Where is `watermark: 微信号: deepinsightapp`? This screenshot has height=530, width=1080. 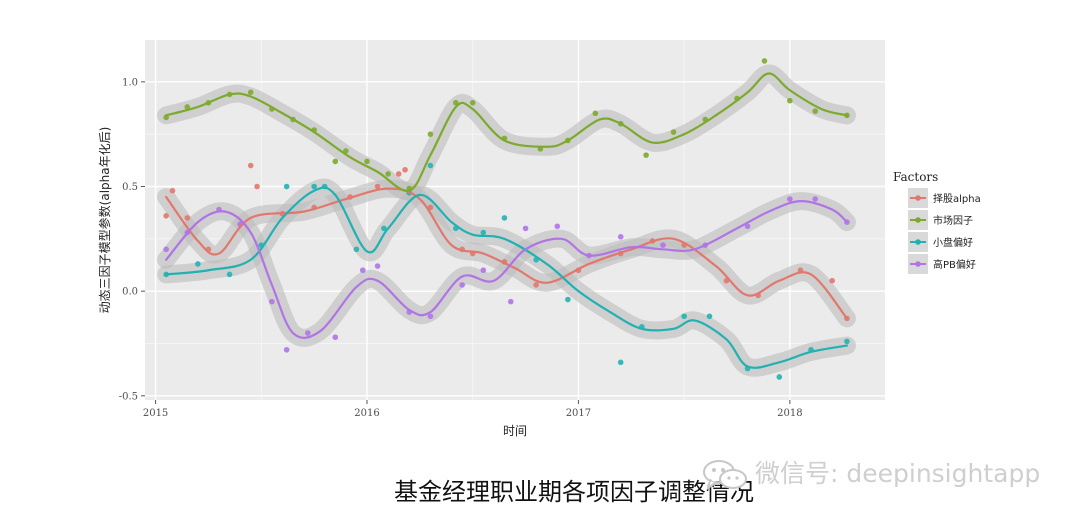 watermark: 微信号: deepinsightapp is located at coordinates (871, 475).